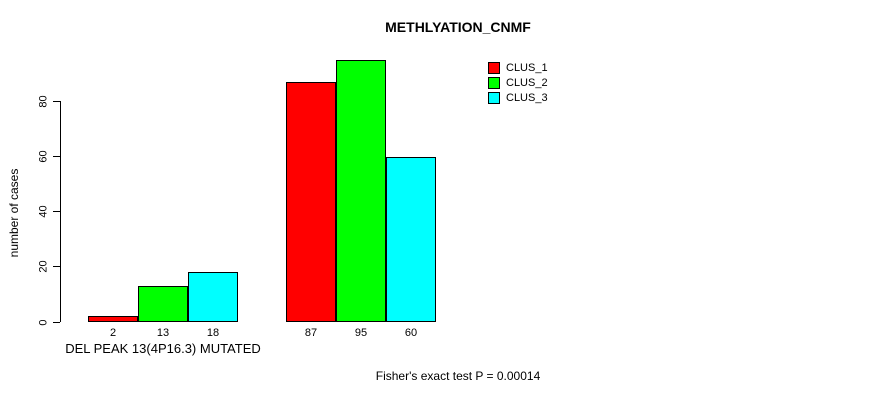 This screenshot has width=890, height=400. What do you see at coordinates (311, 202) in the screenshot?
I see `bar-clus_1-group2` at bounding box center [311, 202].